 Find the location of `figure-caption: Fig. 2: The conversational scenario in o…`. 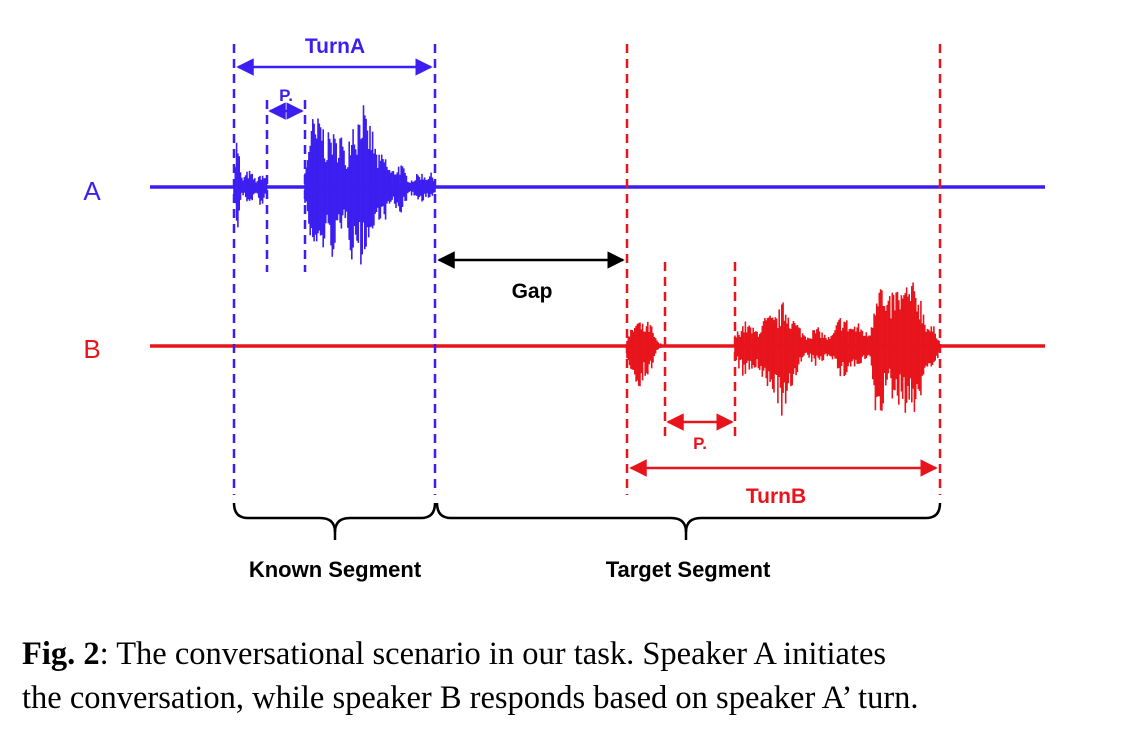

figure-caption: Fig. 2: The conversational scenario in o… is located at coordinates (567, 676).